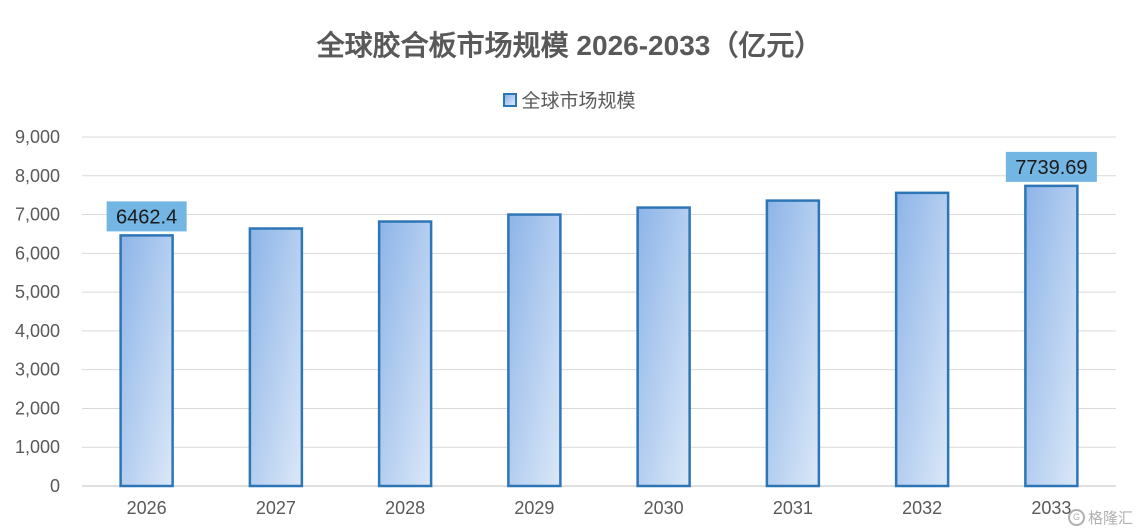 This screenshot has height=532, width=1139. Describe the element at coordinates (37, 137) in the screenshot. I see `y-tick-label: 9,000` at that location.